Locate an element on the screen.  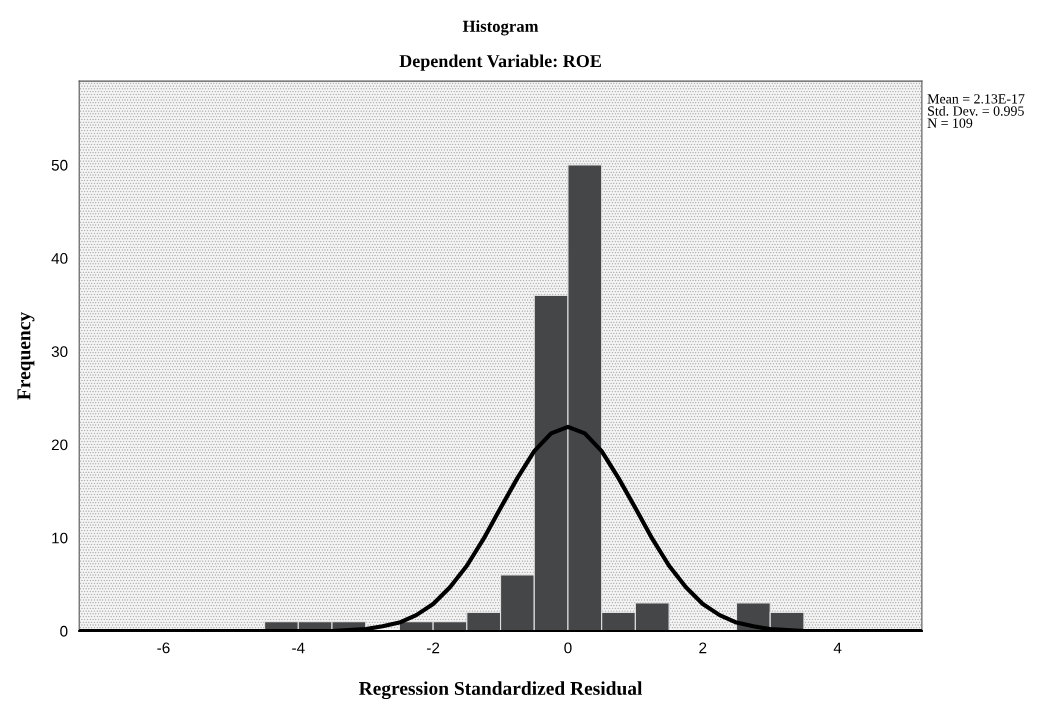
y-tick-label: 0 is located at coordinates (64, 631).